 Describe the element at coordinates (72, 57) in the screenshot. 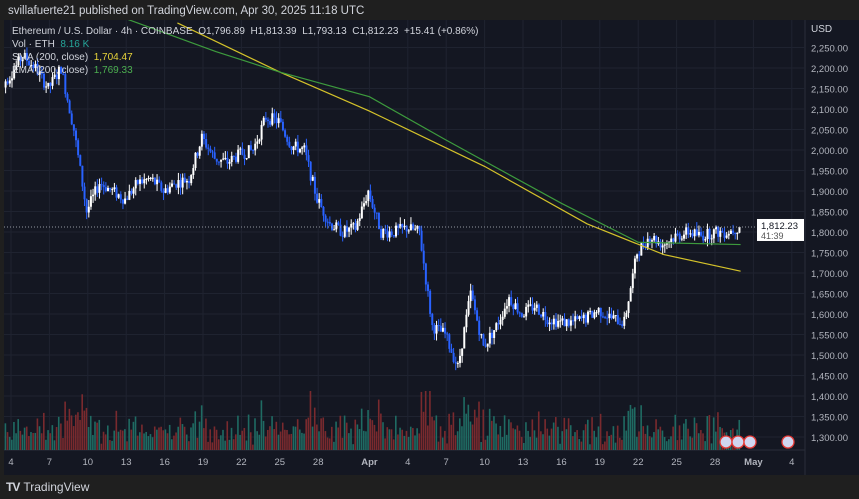

I see `sma-legend: SMA (200, close) 1,704.47` at that location.